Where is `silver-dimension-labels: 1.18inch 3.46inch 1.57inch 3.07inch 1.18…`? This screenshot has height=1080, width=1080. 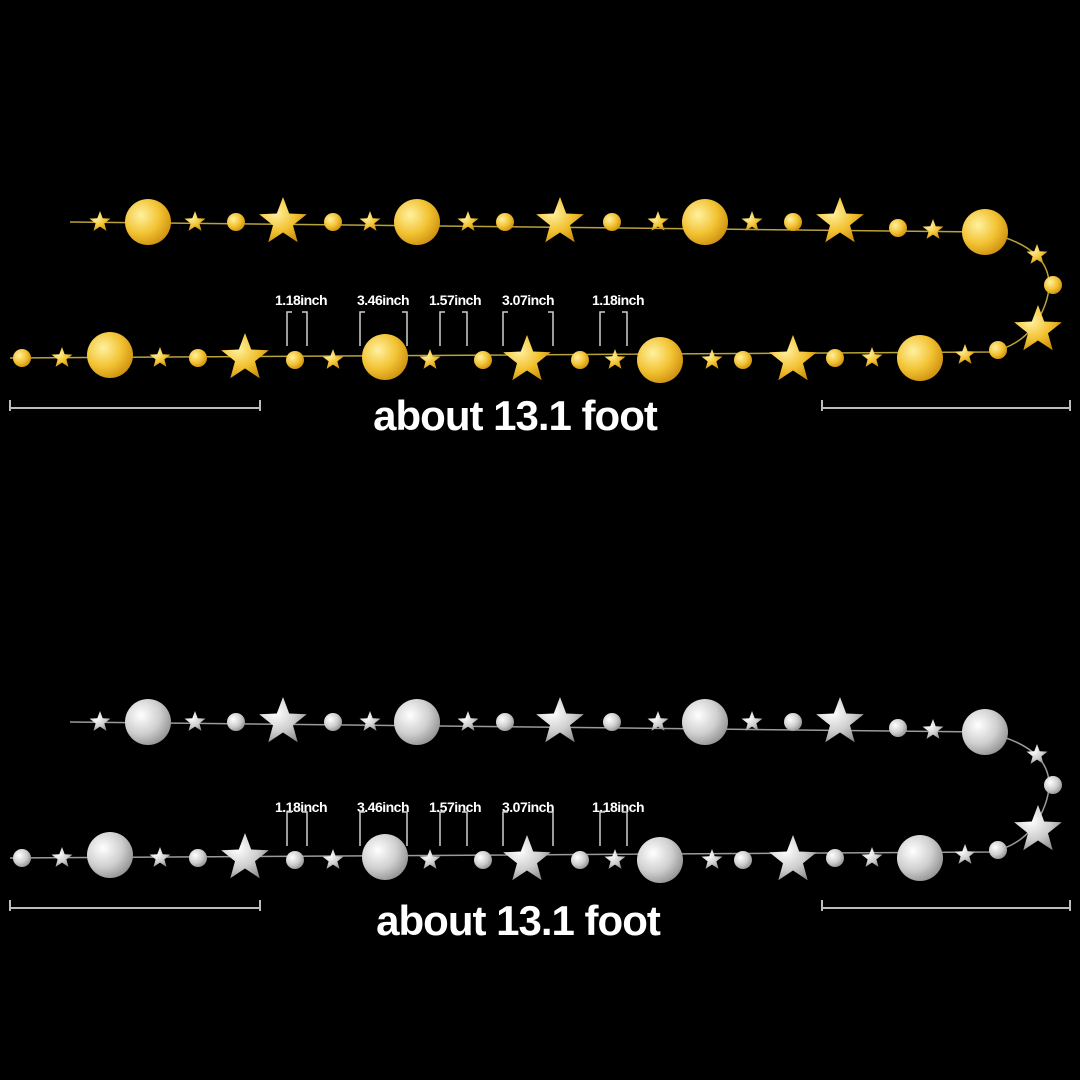 silver-dimension-labels: 1.18inch 3.46inch 1.57inch 3.07inch 1.18… is located at coordinates (460, 807).